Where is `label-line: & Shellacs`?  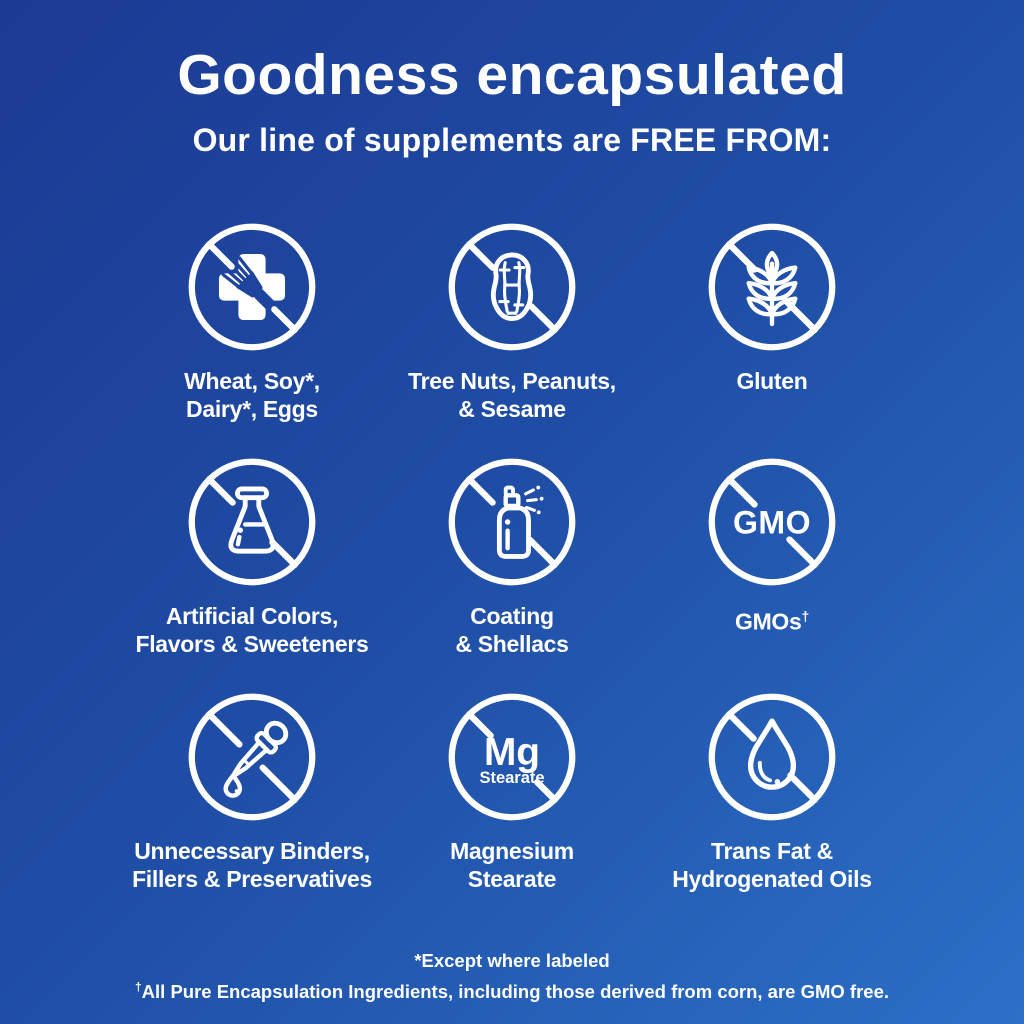 label-line: & Shellacs is located at coordinates (512, 643).